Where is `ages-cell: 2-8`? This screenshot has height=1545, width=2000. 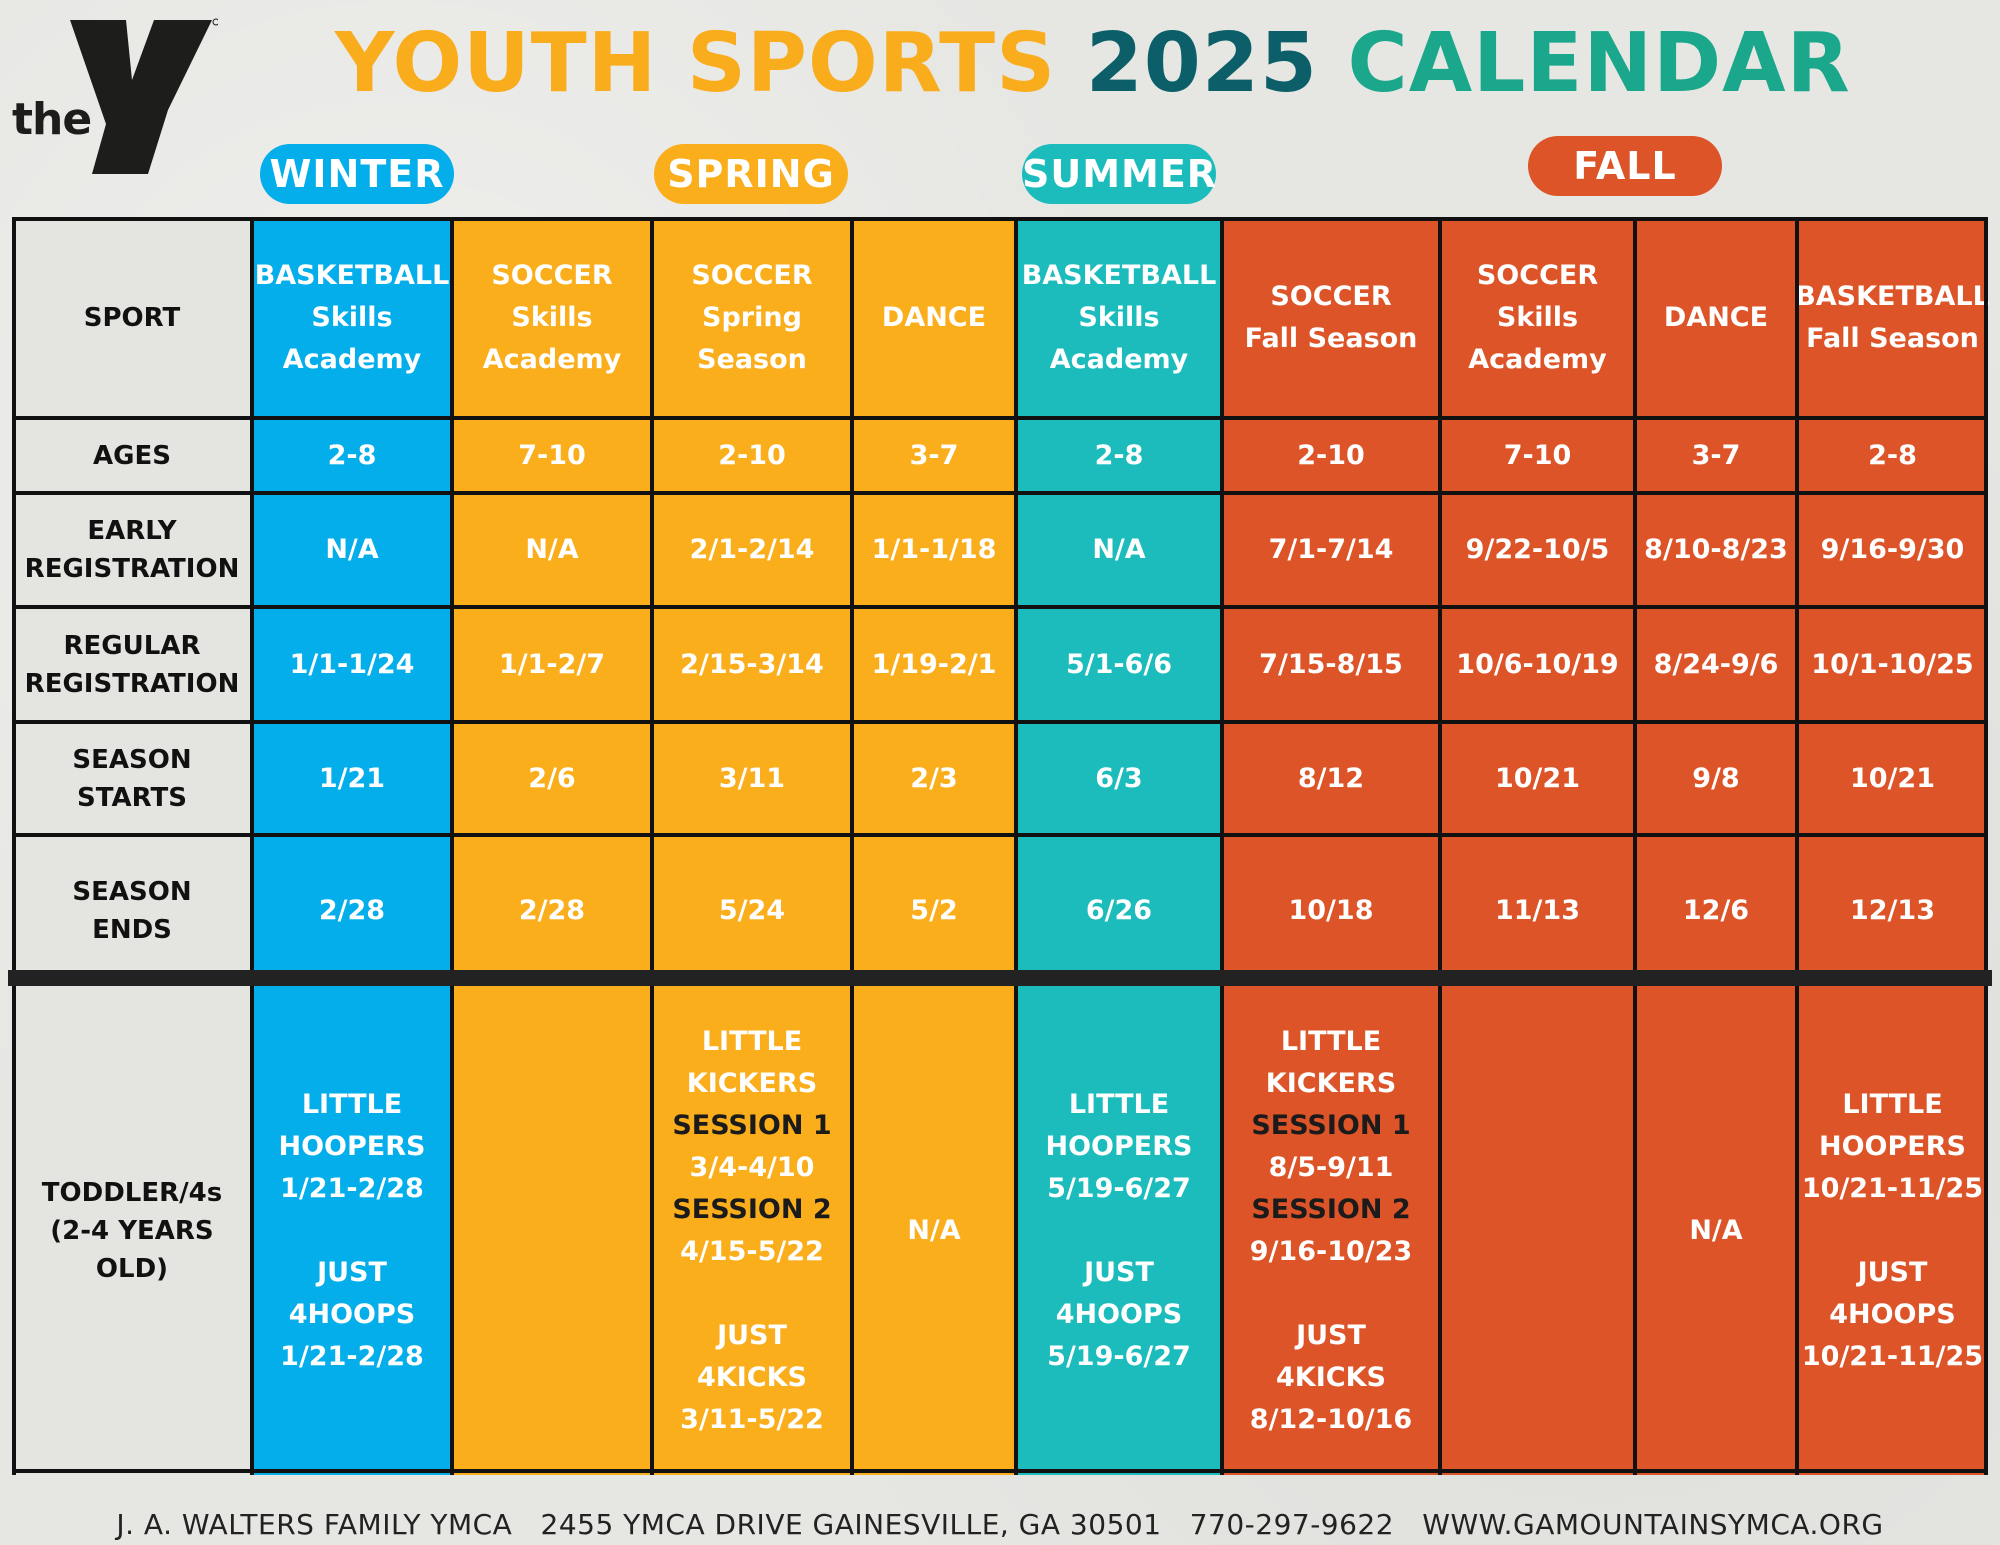 ages-cell: 2-8 is located at coordinates (1892, 455).